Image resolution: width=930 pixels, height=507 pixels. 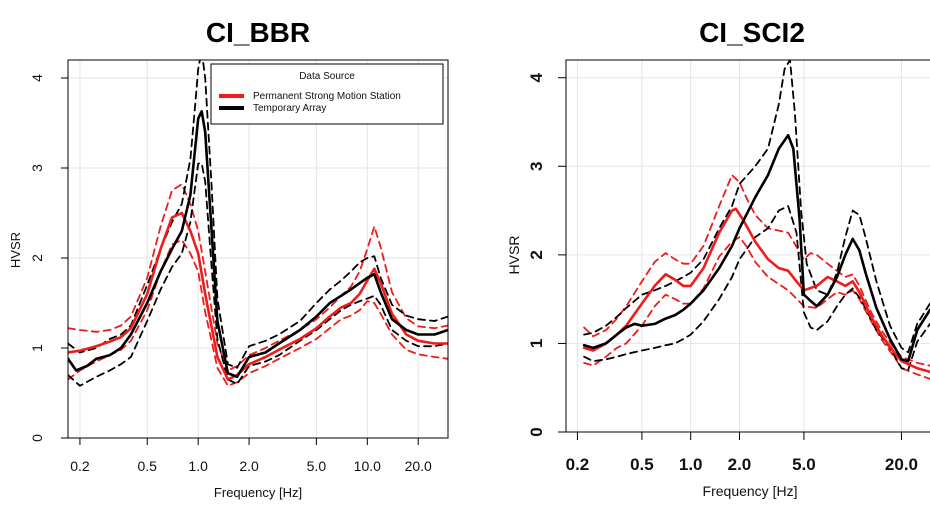 I want to click on legend-title: Data Source, so click(x=327, y=76).